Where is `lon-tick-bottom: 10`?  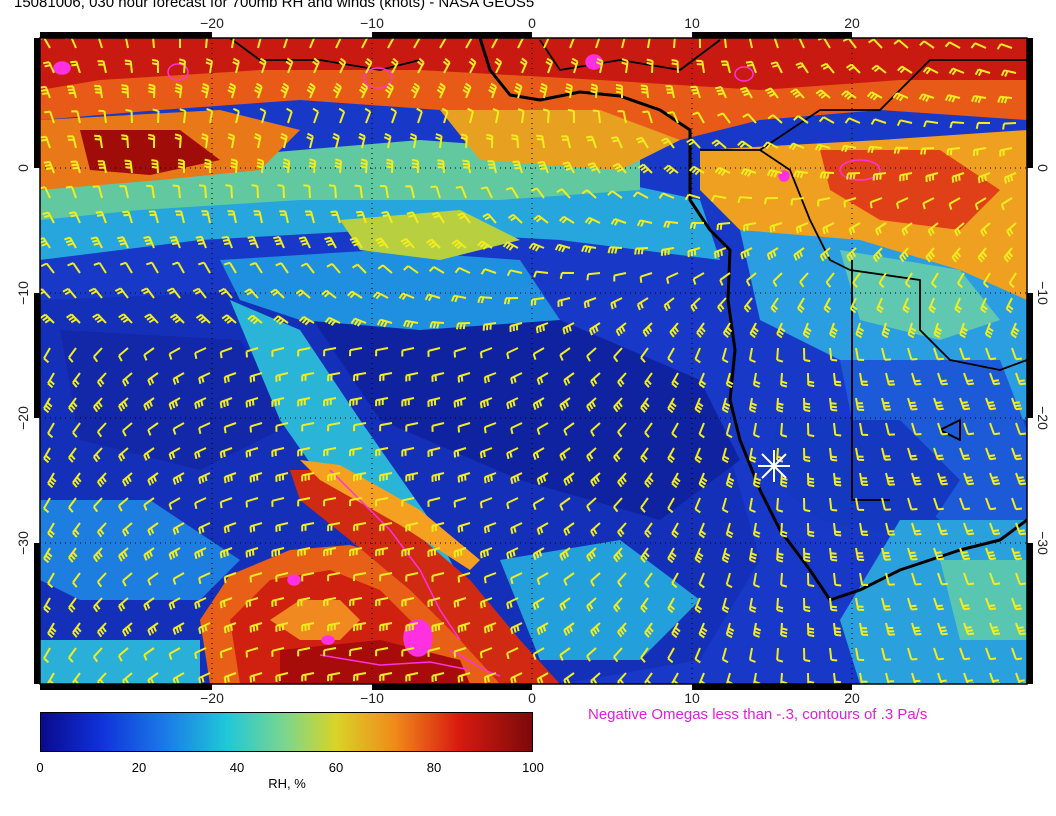 lon-tick-bottom: 10 is located at coordinates (692, 698).